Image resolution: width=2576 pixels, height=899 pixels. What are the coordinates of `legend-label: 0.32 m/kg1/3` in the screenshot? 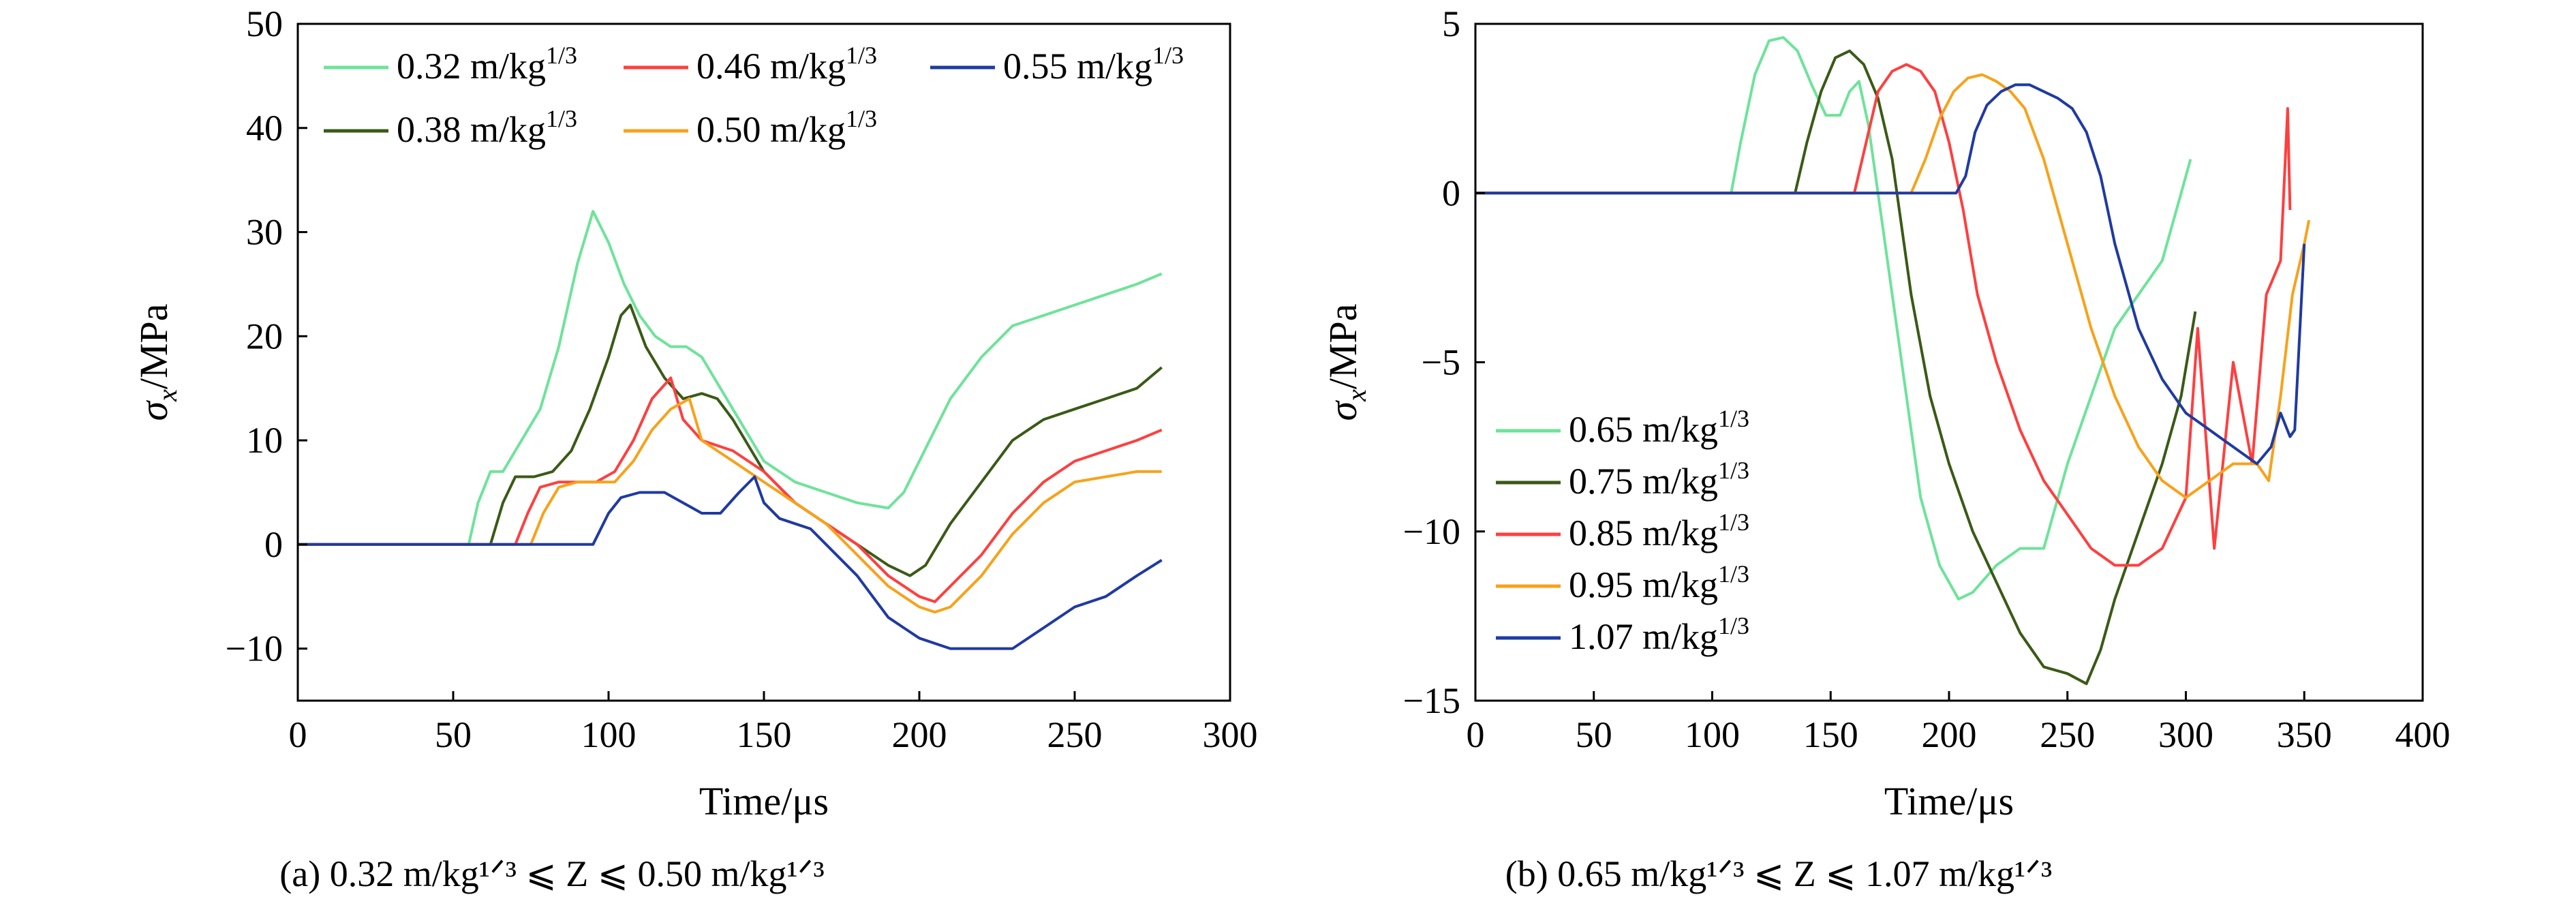 It's located at (487, 64).